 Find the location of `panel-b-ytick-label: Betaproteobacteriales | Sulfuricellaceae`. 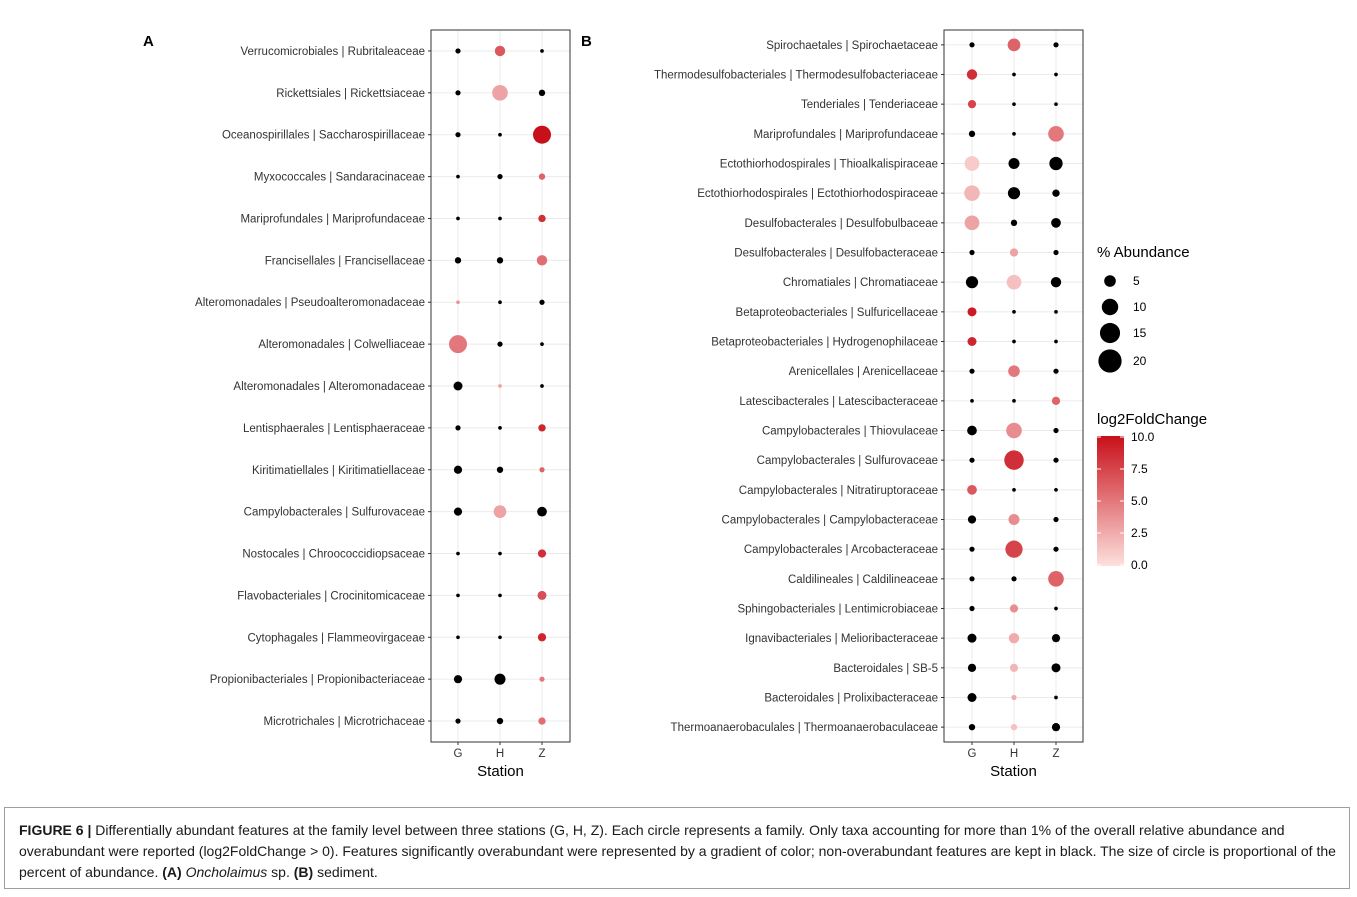

panel-b-ytick-label: Betaproteobacteriales | Sulfuricellaceae is located at coordinates (837, 313).